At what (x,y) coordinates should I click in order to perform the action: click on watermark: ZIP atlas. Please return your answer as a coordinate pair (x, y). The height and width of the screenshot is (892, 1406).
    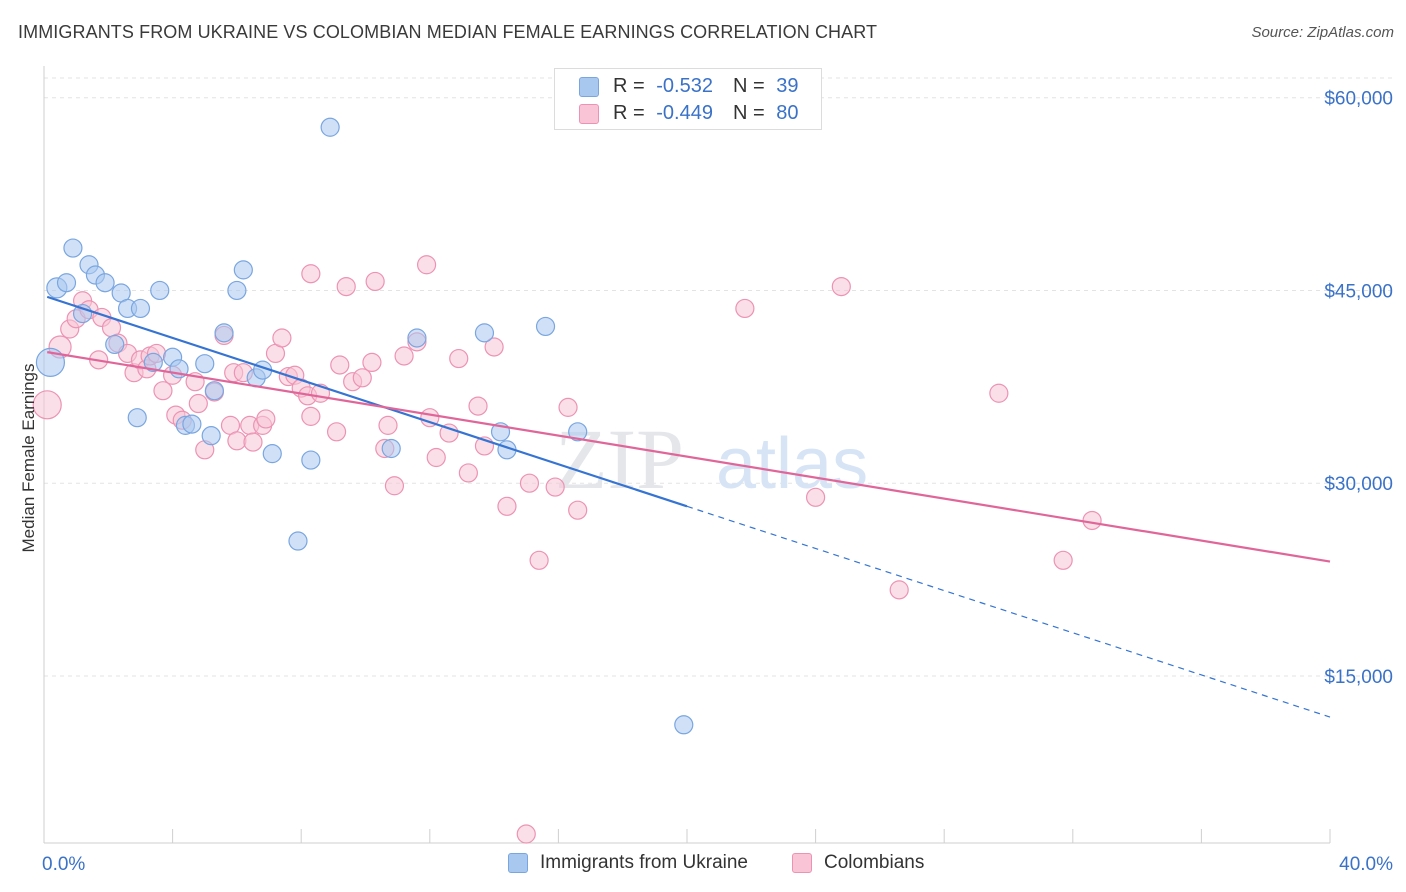
    Looking at the image, I should click on (711, 459).